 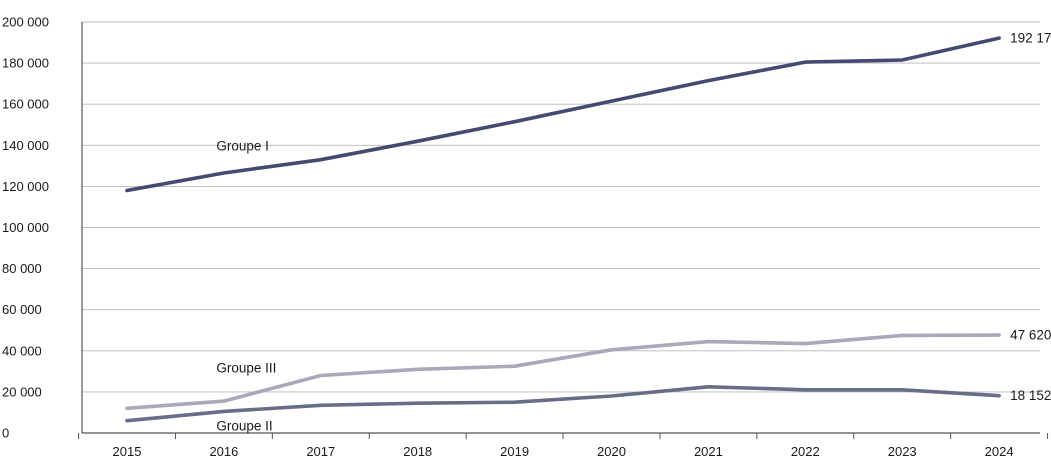 What do you see at coordinates (25, 104) in the screenshot?
I see `y-tick-label-160000: 160 000` at bounding box center [25, 104].